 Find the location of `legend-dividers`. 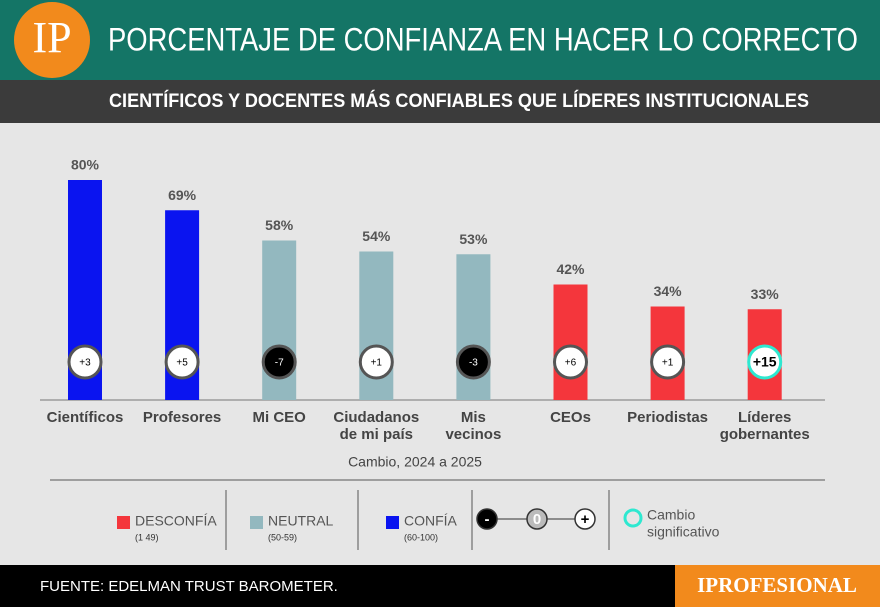

legend-dividers is located at coordinates (417, 520).